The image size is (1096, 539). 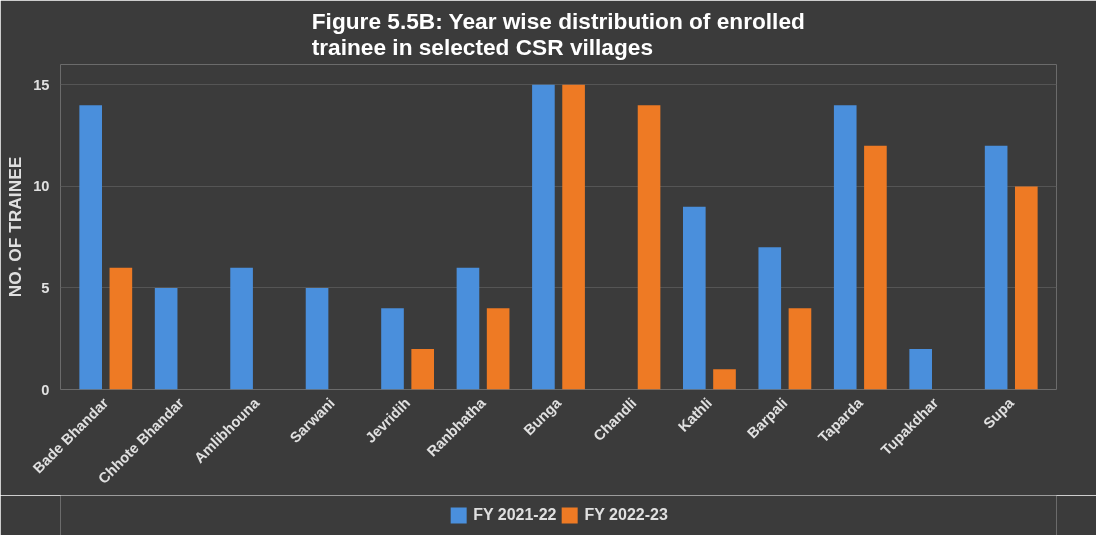 What do you see at coordinates (45, 287) in the screenshot?
I see `y-tick-label: 5` at bounding box center [45, 287].